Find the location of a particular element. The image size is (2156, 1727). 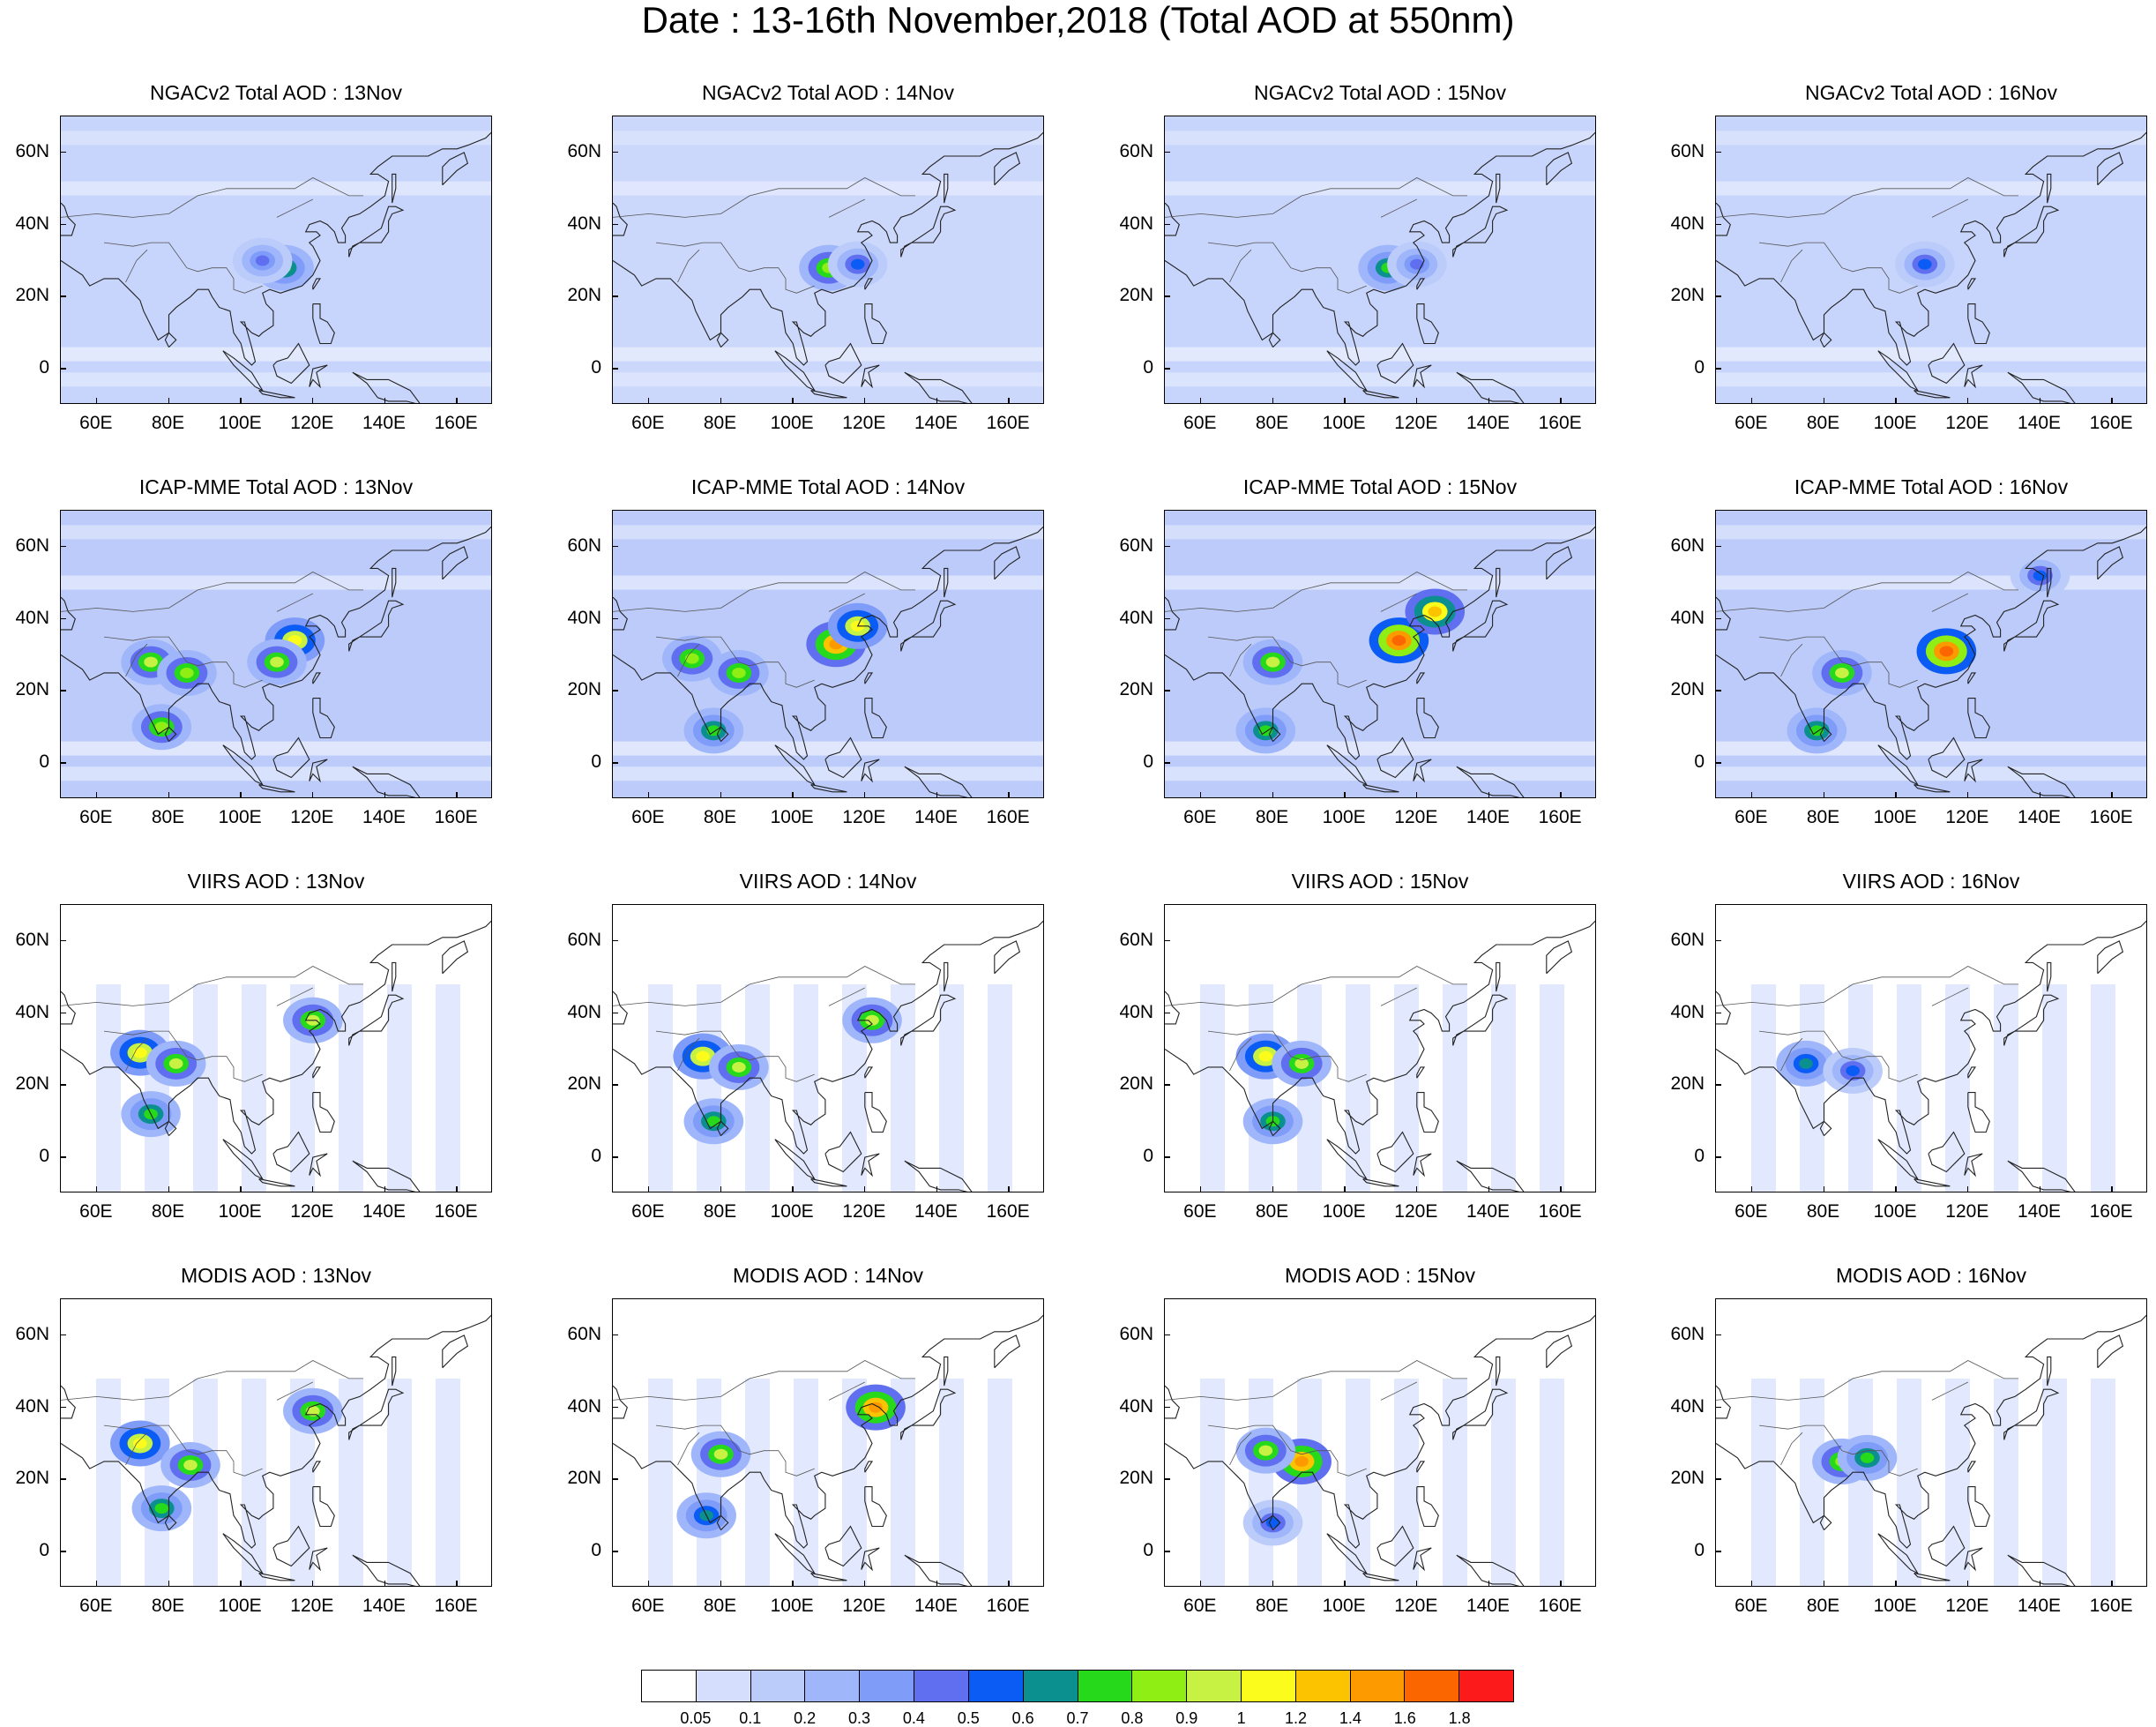

lon-tick-label: 140E is located at coordinates (2039, 817).